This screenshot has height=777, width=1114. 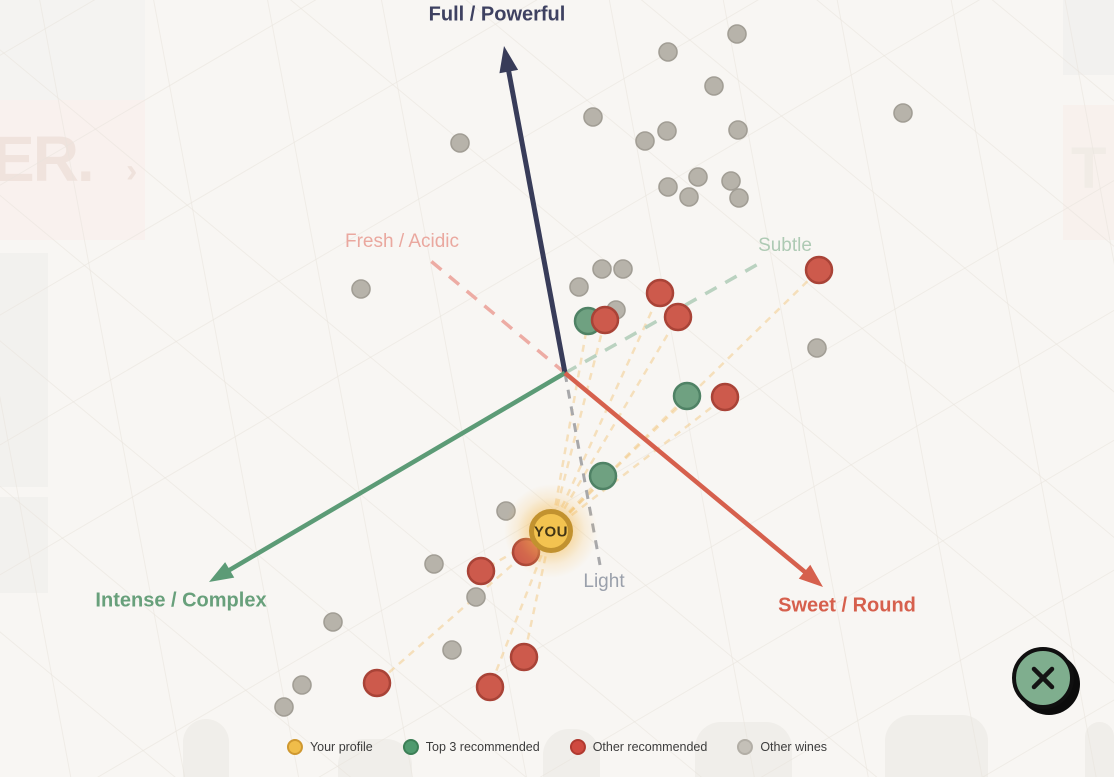 I want to click on axis-arrowhead-sweet-round, so click(x=810, y=575).